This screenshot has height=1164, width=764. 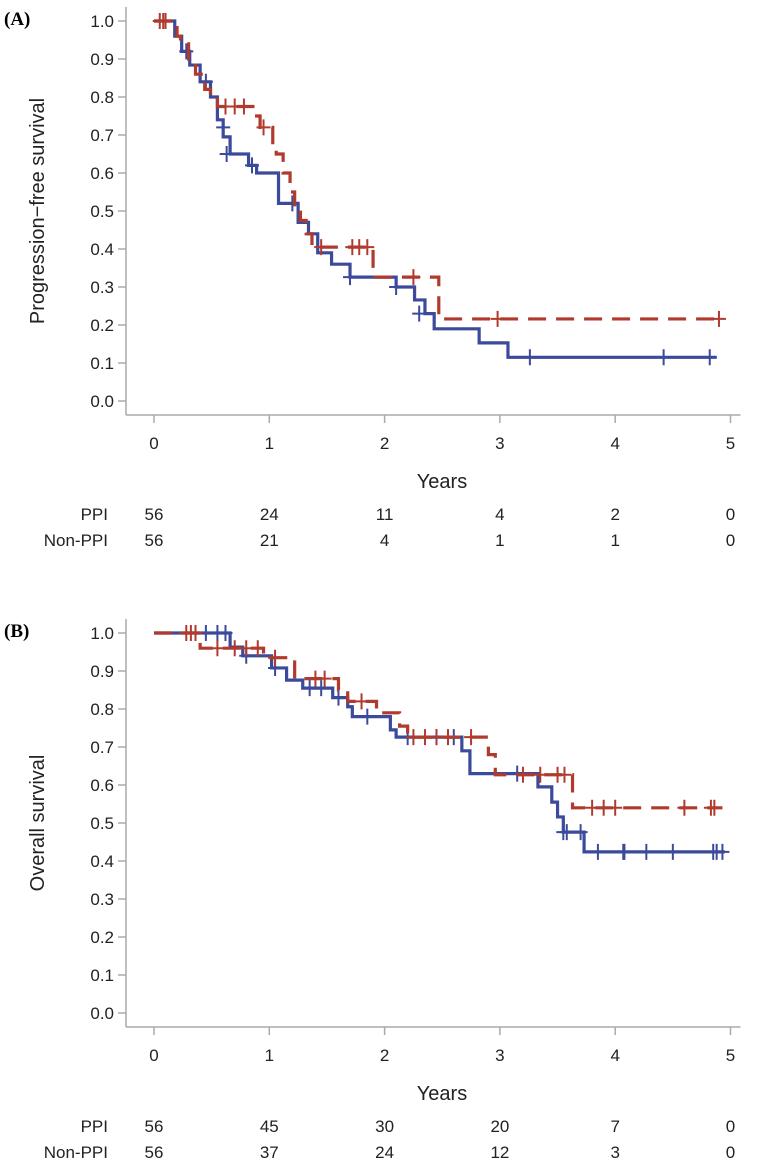 What do you see at coordinates (730, 1055) in the screenshot?
I see `x-tick-label: 5` at bounding box center [730, 1055].